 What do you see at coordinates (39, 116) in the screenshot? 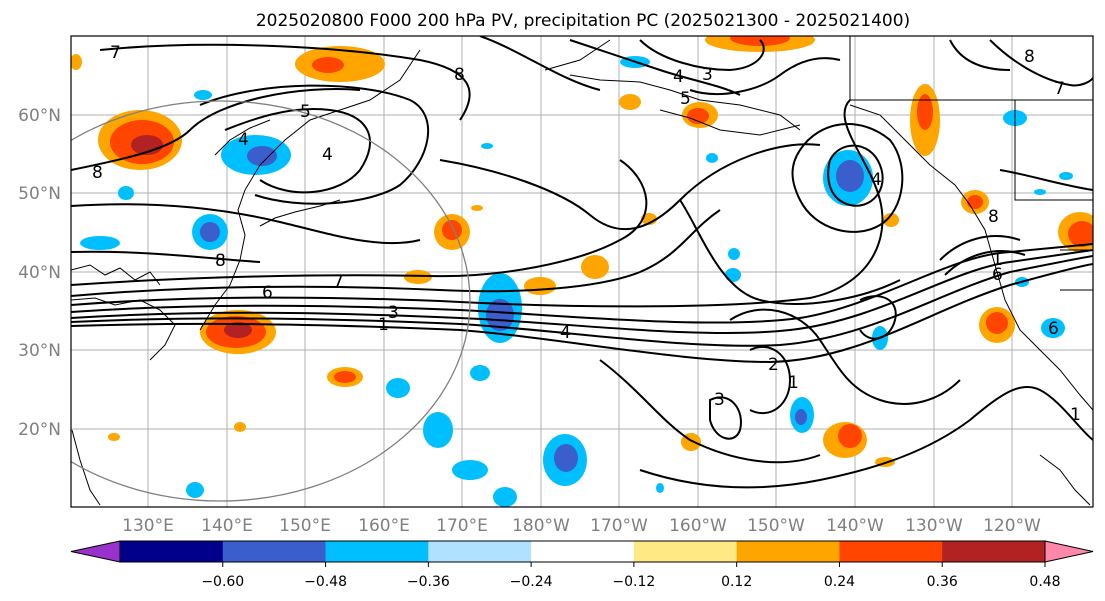
I see `latitude-label: 60°N` at bounding box center [39, 116].